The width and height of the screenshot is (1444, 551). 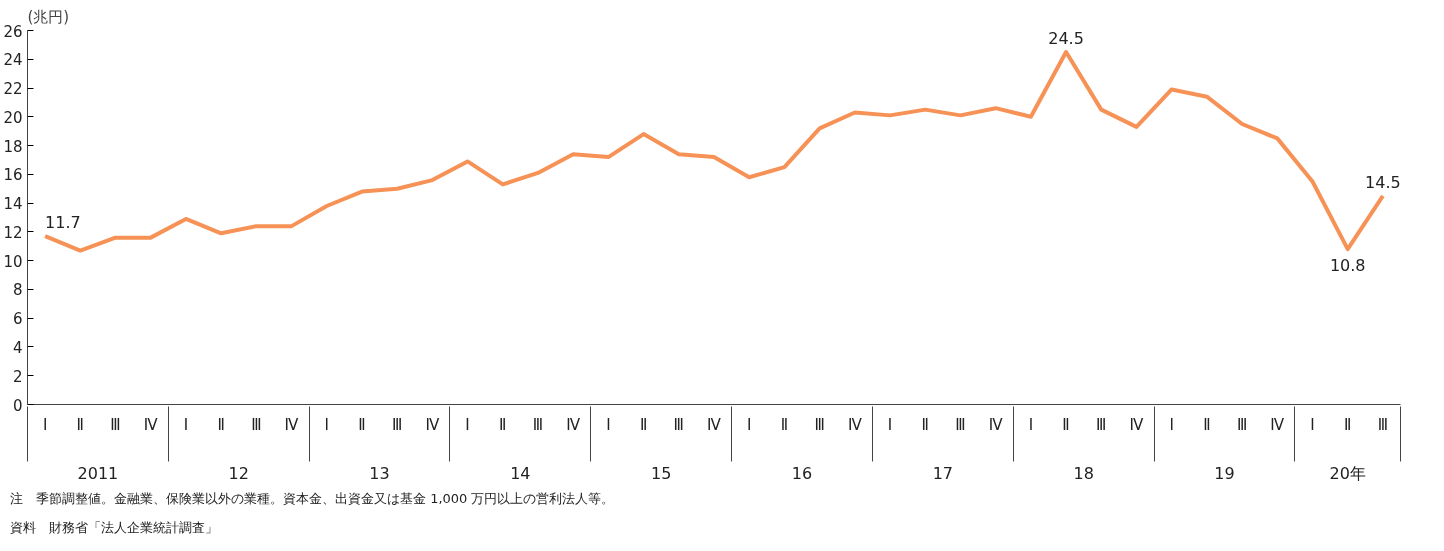 What do you see at coordinates (1383, 182) in the screenshot?
I see `data-label: 14.5` at bounding box center [1383, 182].